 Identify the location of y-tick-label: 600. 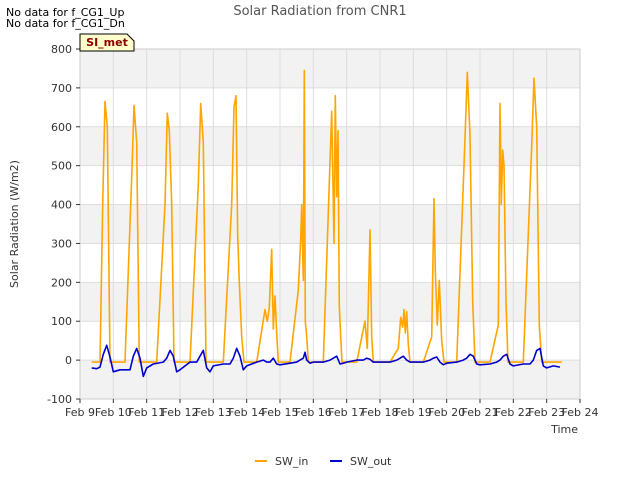
(61, 127).